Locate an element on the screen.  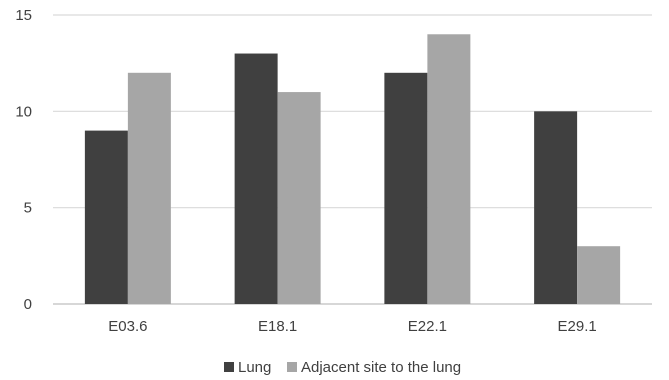
y-tick-label: 10 is located at coordinates (23, 111).